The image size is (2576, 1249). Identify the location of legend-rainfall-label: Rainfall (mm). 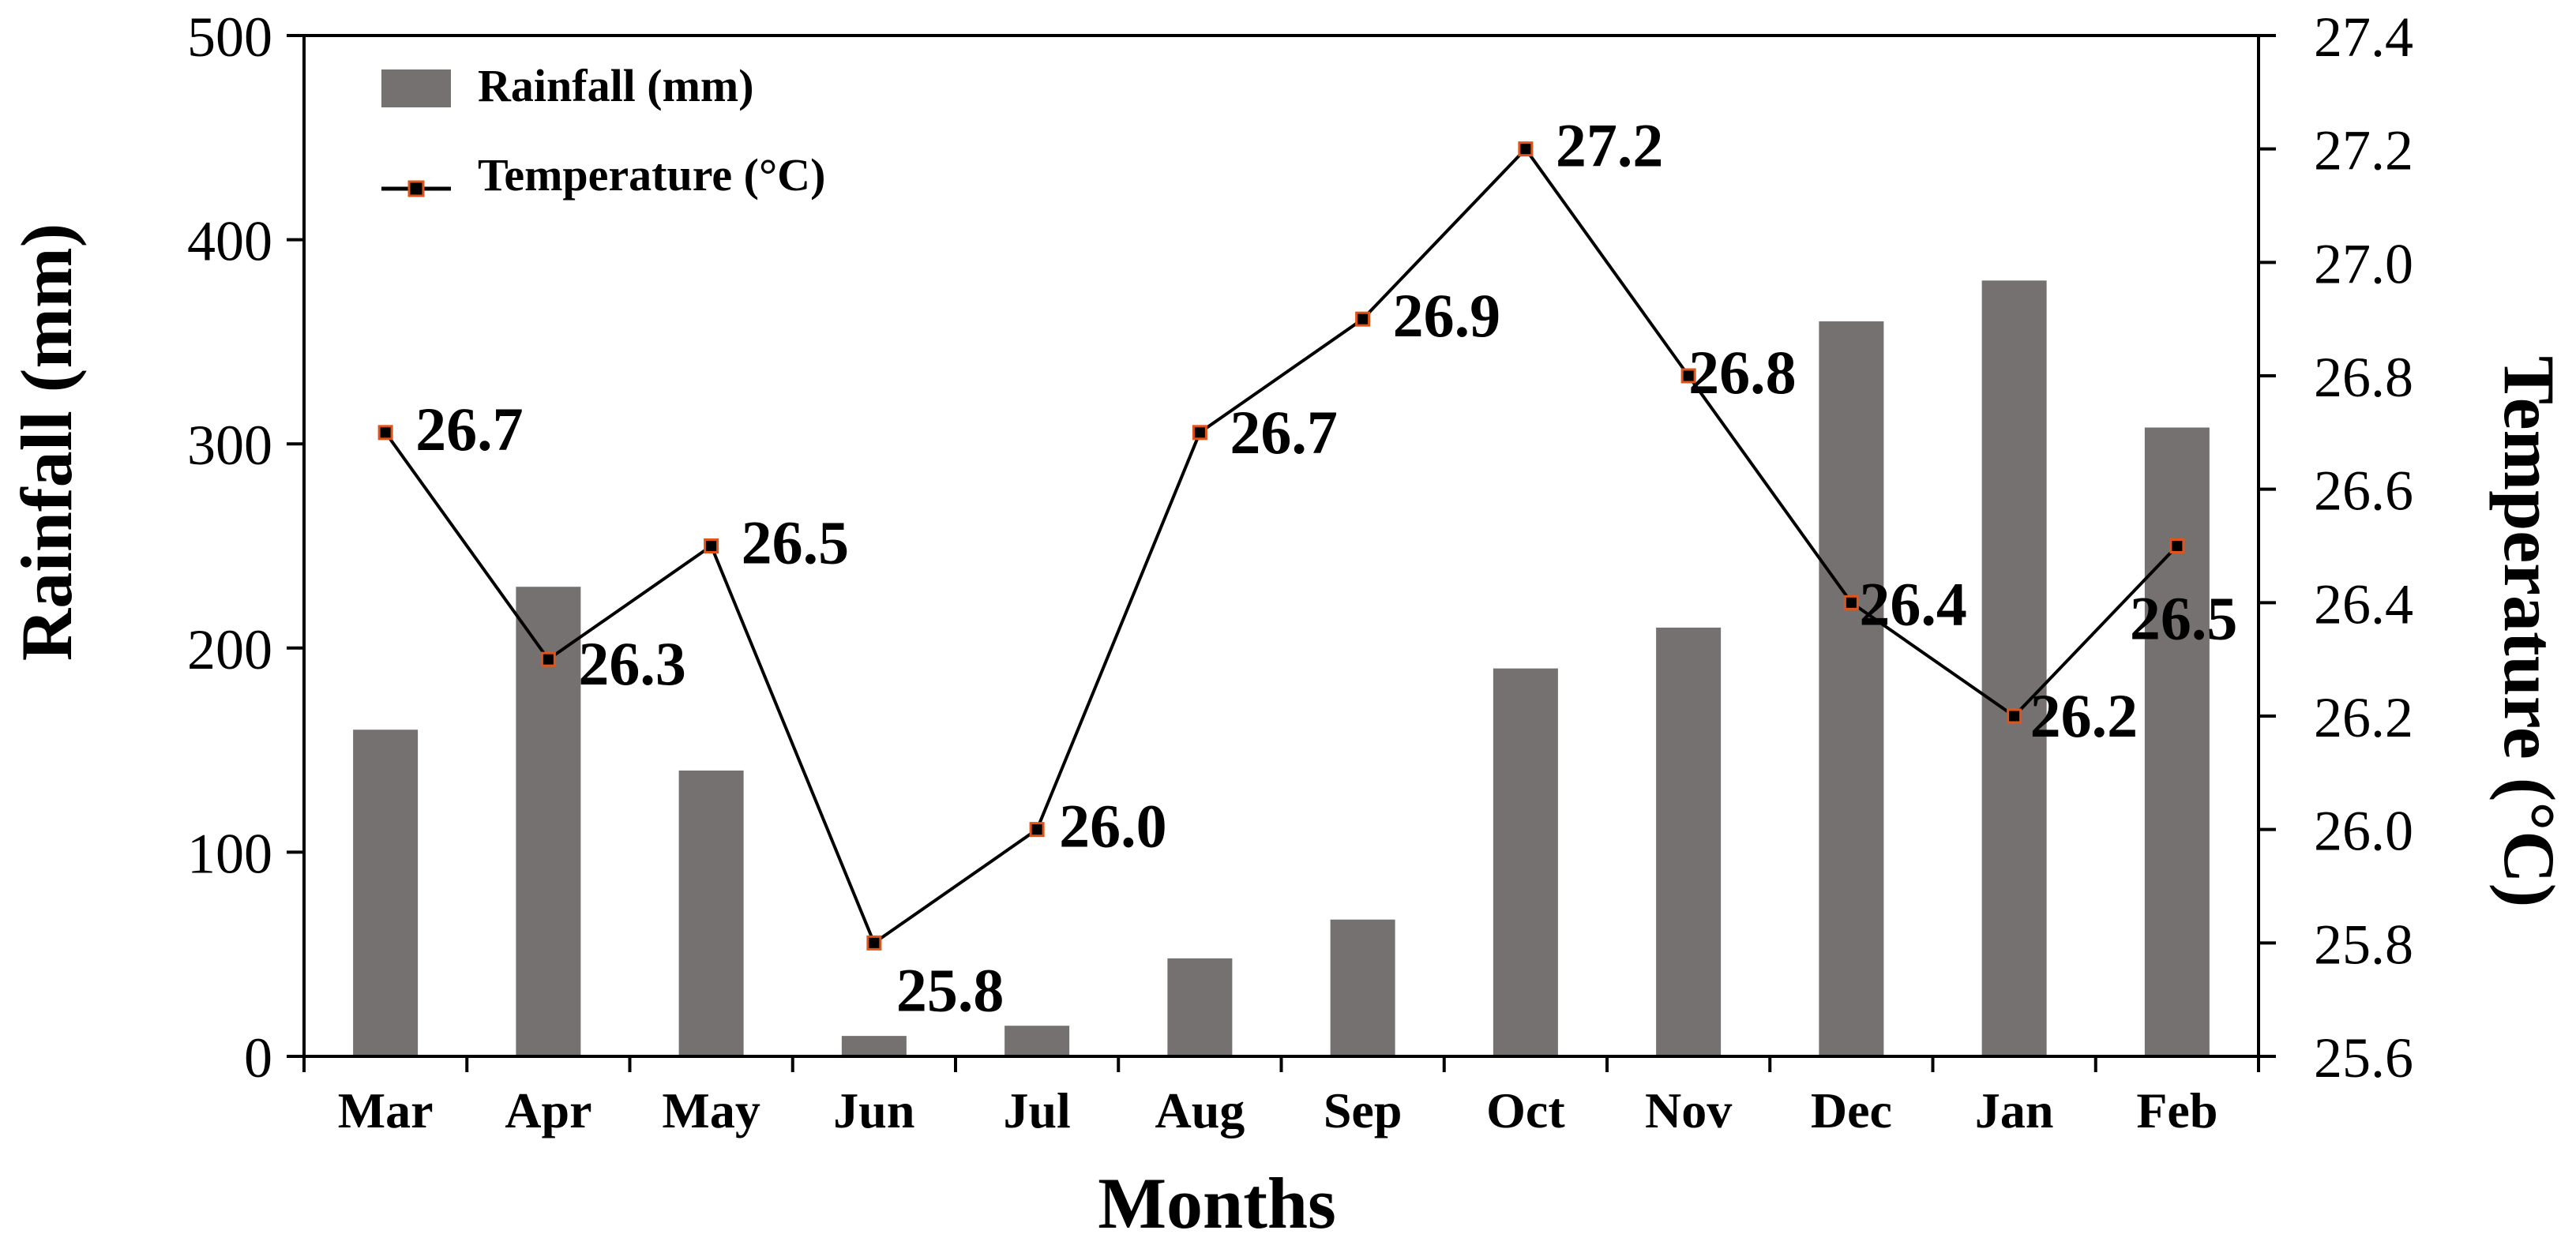
(616, 85).